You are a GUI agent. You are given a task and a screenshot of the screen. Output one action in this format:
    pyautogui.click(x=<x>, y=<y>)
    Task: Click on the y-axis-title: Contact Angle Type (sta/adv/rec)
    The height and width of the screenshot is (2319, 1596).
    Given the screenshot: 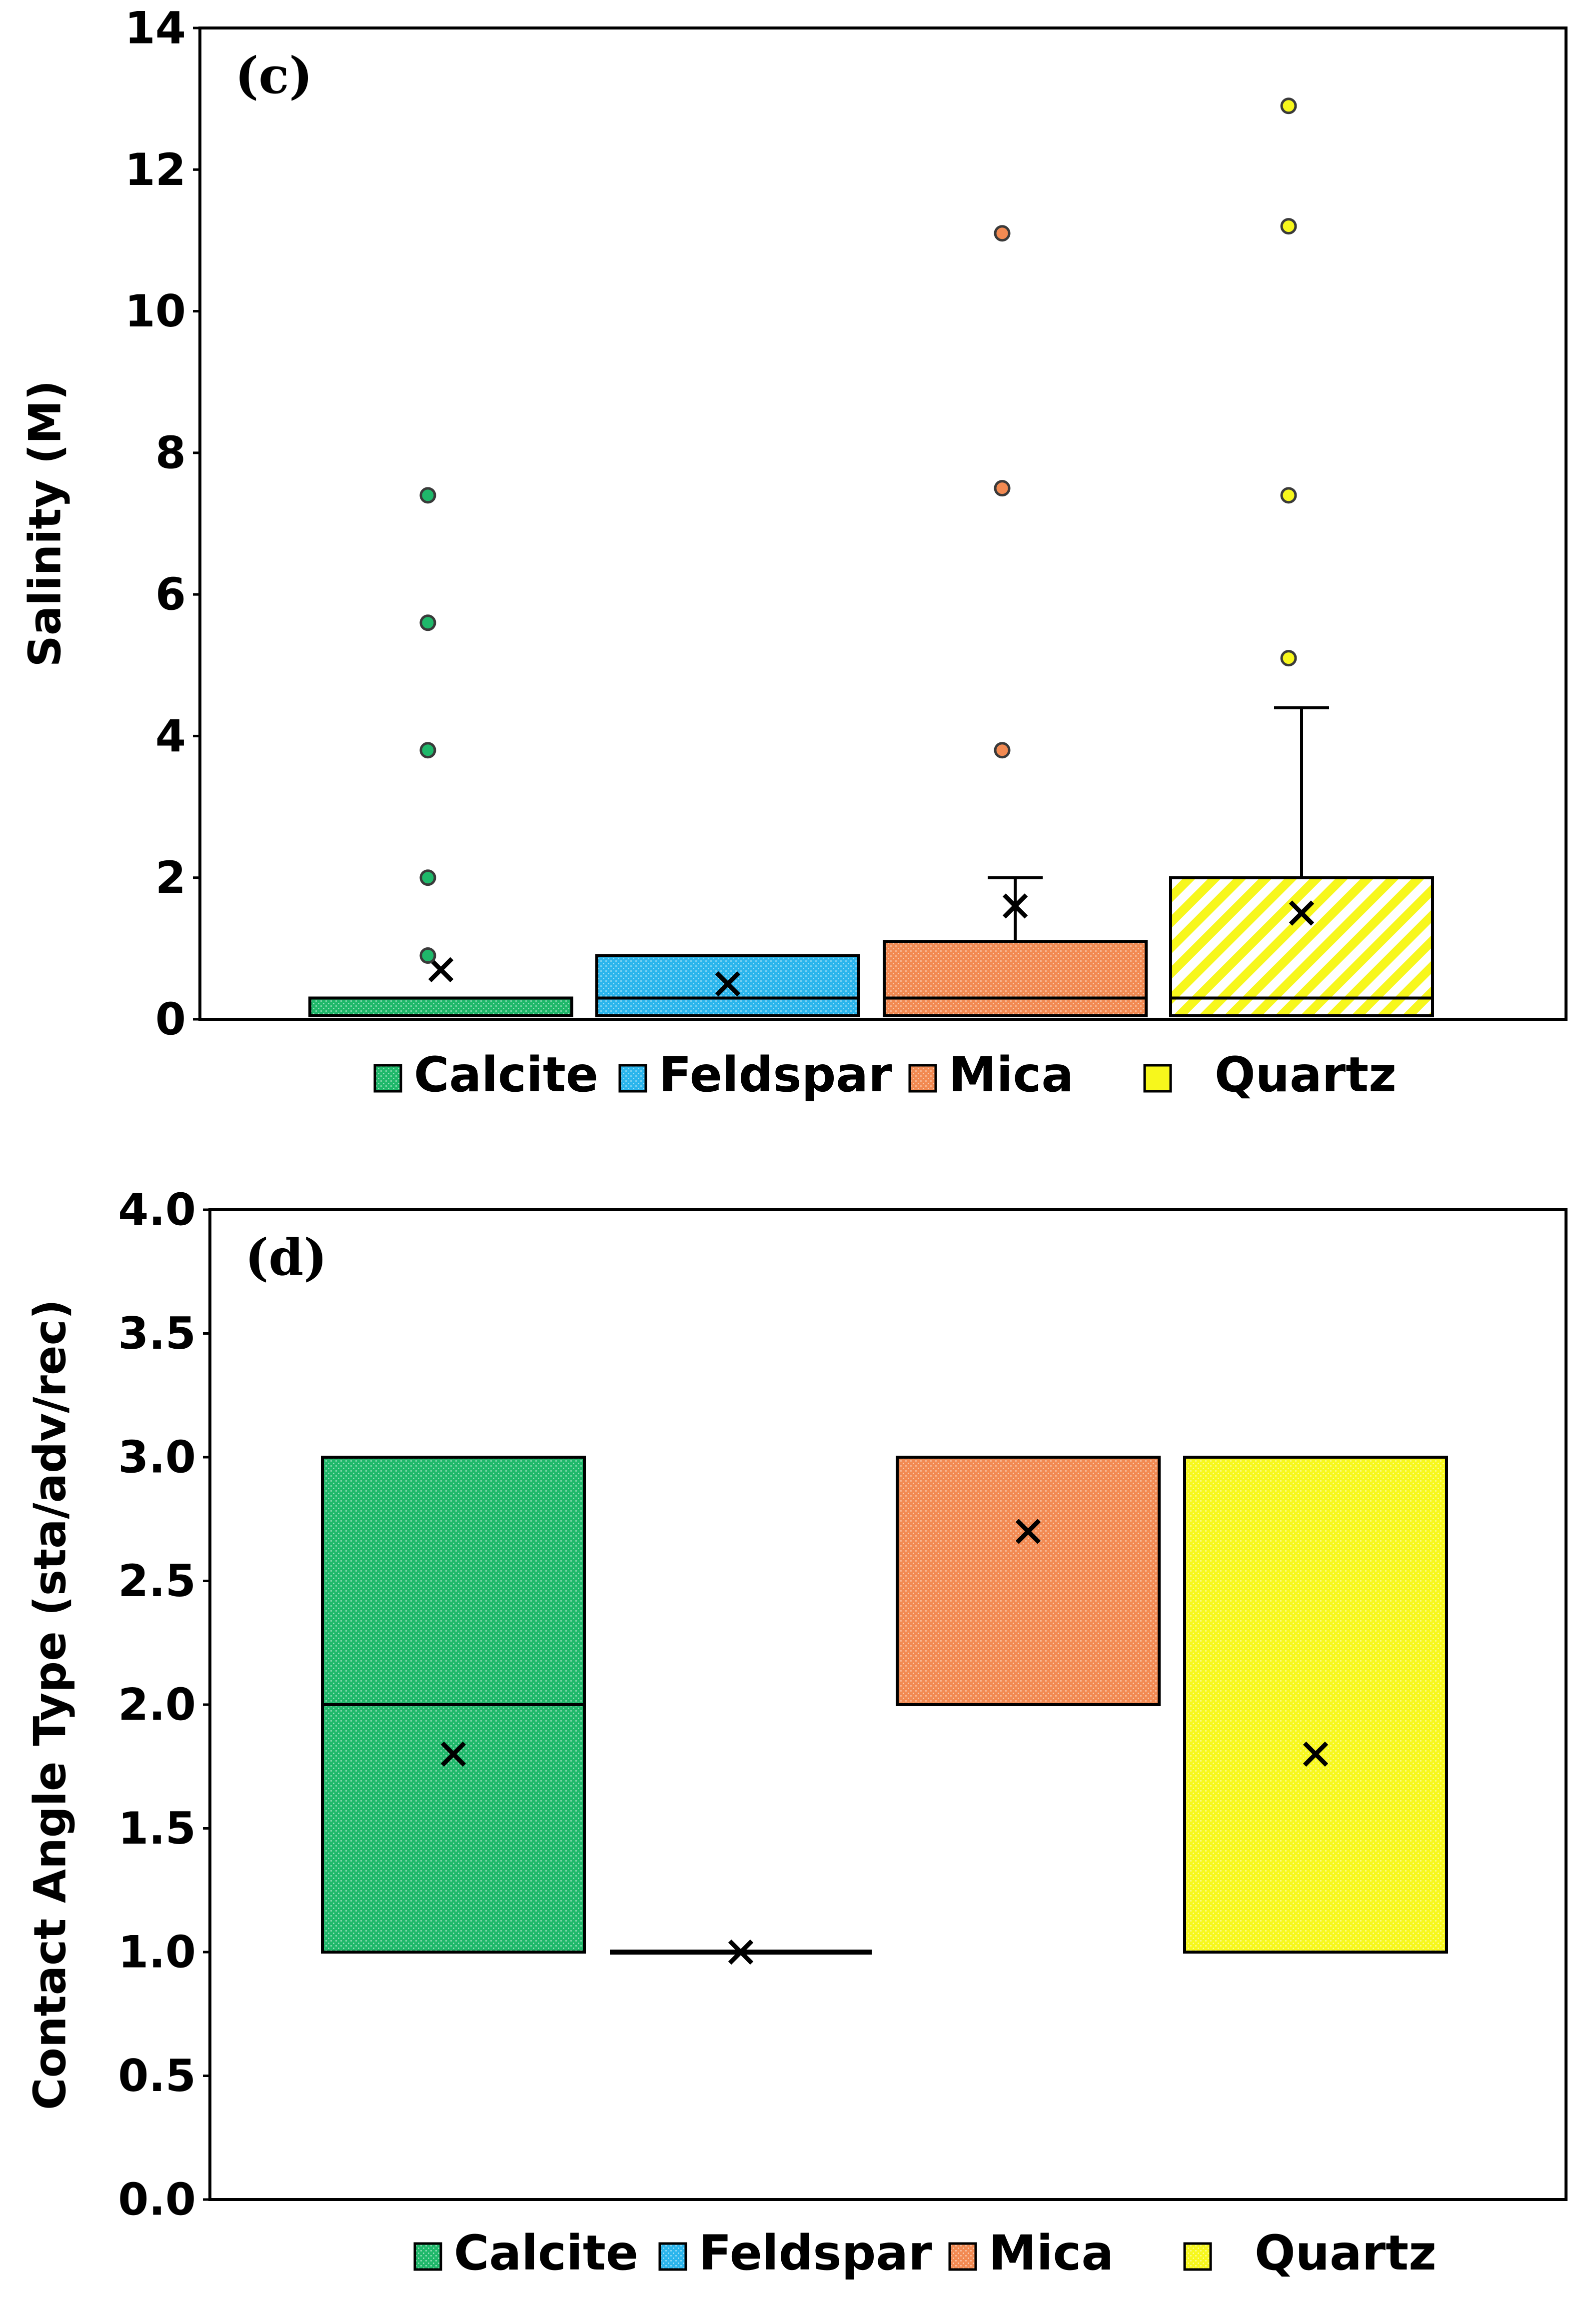 What is the action you would take?
    pyautogui.click(x=50, y=1704)
    